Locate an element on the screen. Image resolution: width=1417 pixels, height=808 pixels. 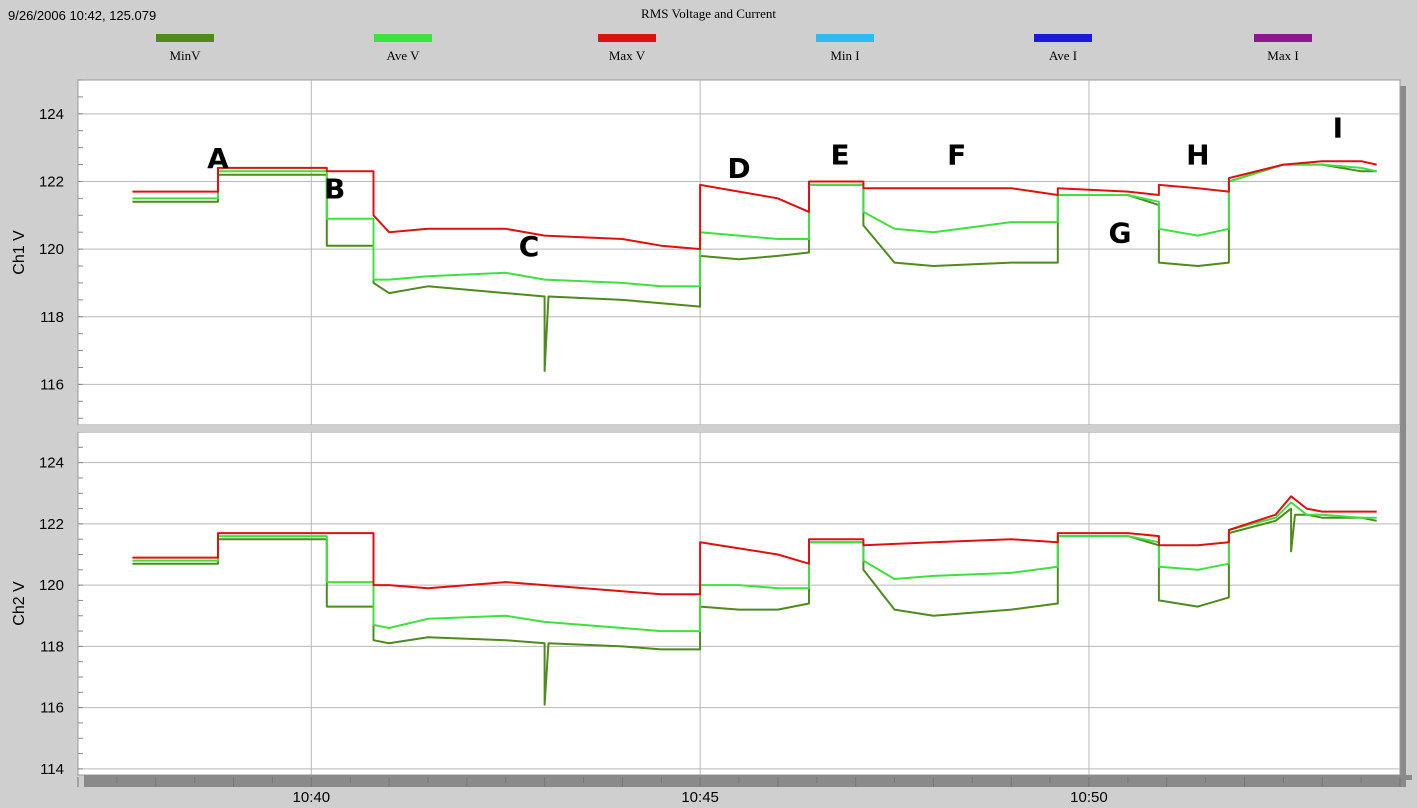
legend-label: Max I is located at coordinates (1283, 55).